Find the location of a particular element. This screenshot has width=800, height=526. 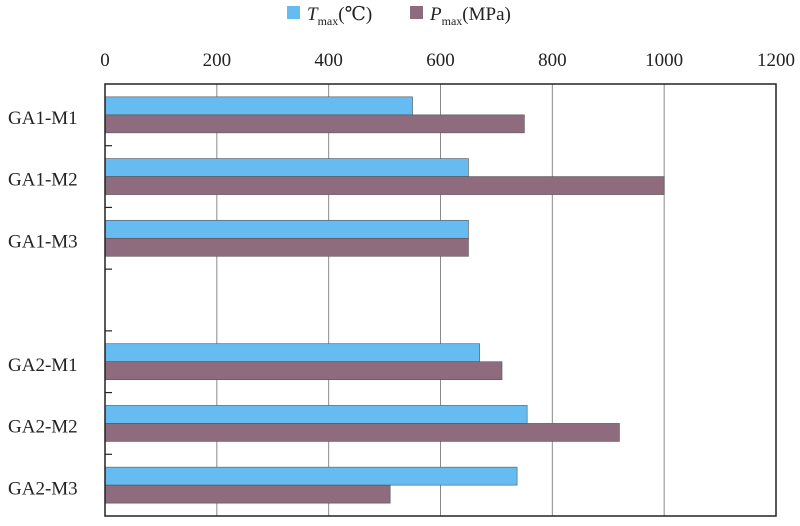

category-label: GA1-M3 is located at coordinates (43, 241).